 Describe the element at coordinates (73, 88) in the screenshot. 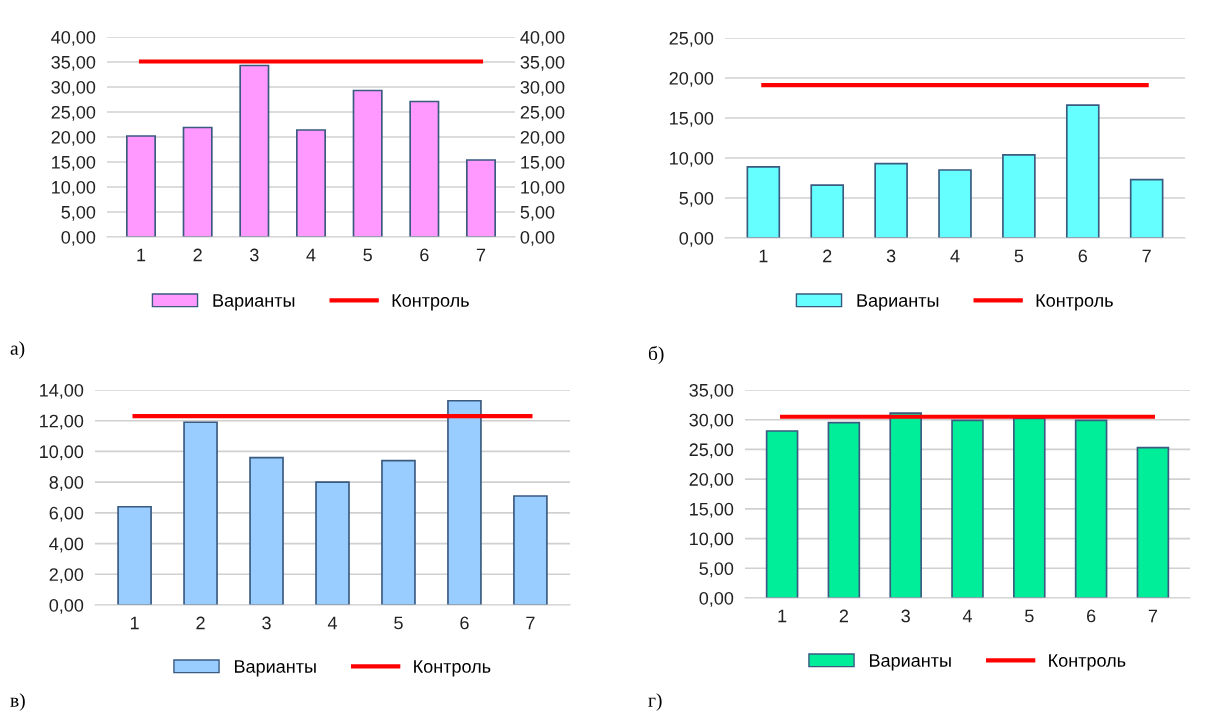

I see `y-tick-label: 30,00` at that location.